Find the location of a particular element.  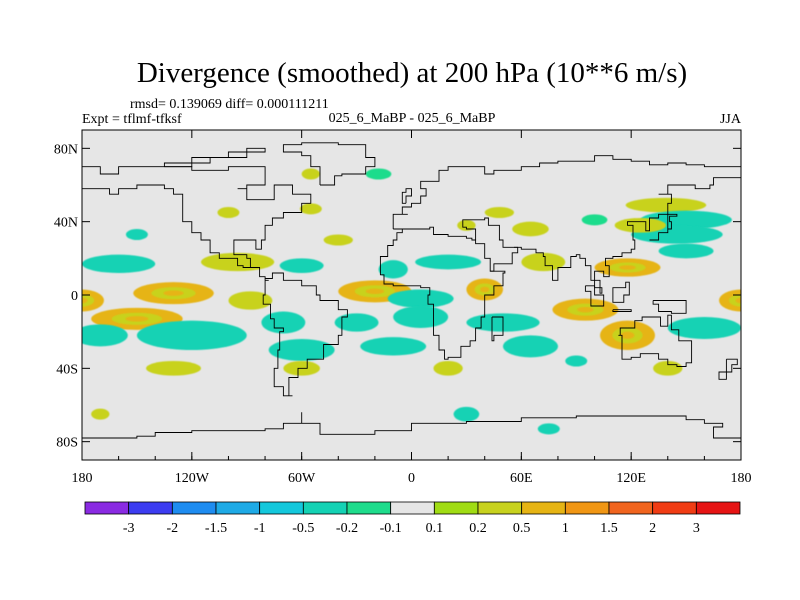

x-tick-label-6: 180 is located at coordinates (741, 478).